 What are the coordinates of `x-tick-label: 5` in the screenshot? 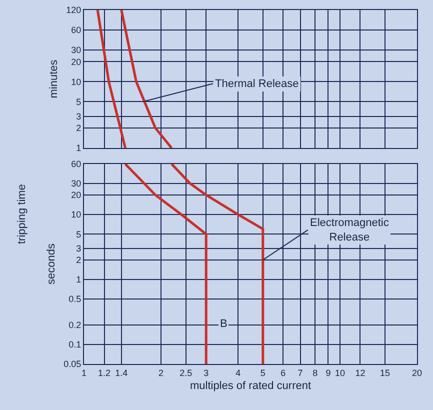 It's located at (263, 373).